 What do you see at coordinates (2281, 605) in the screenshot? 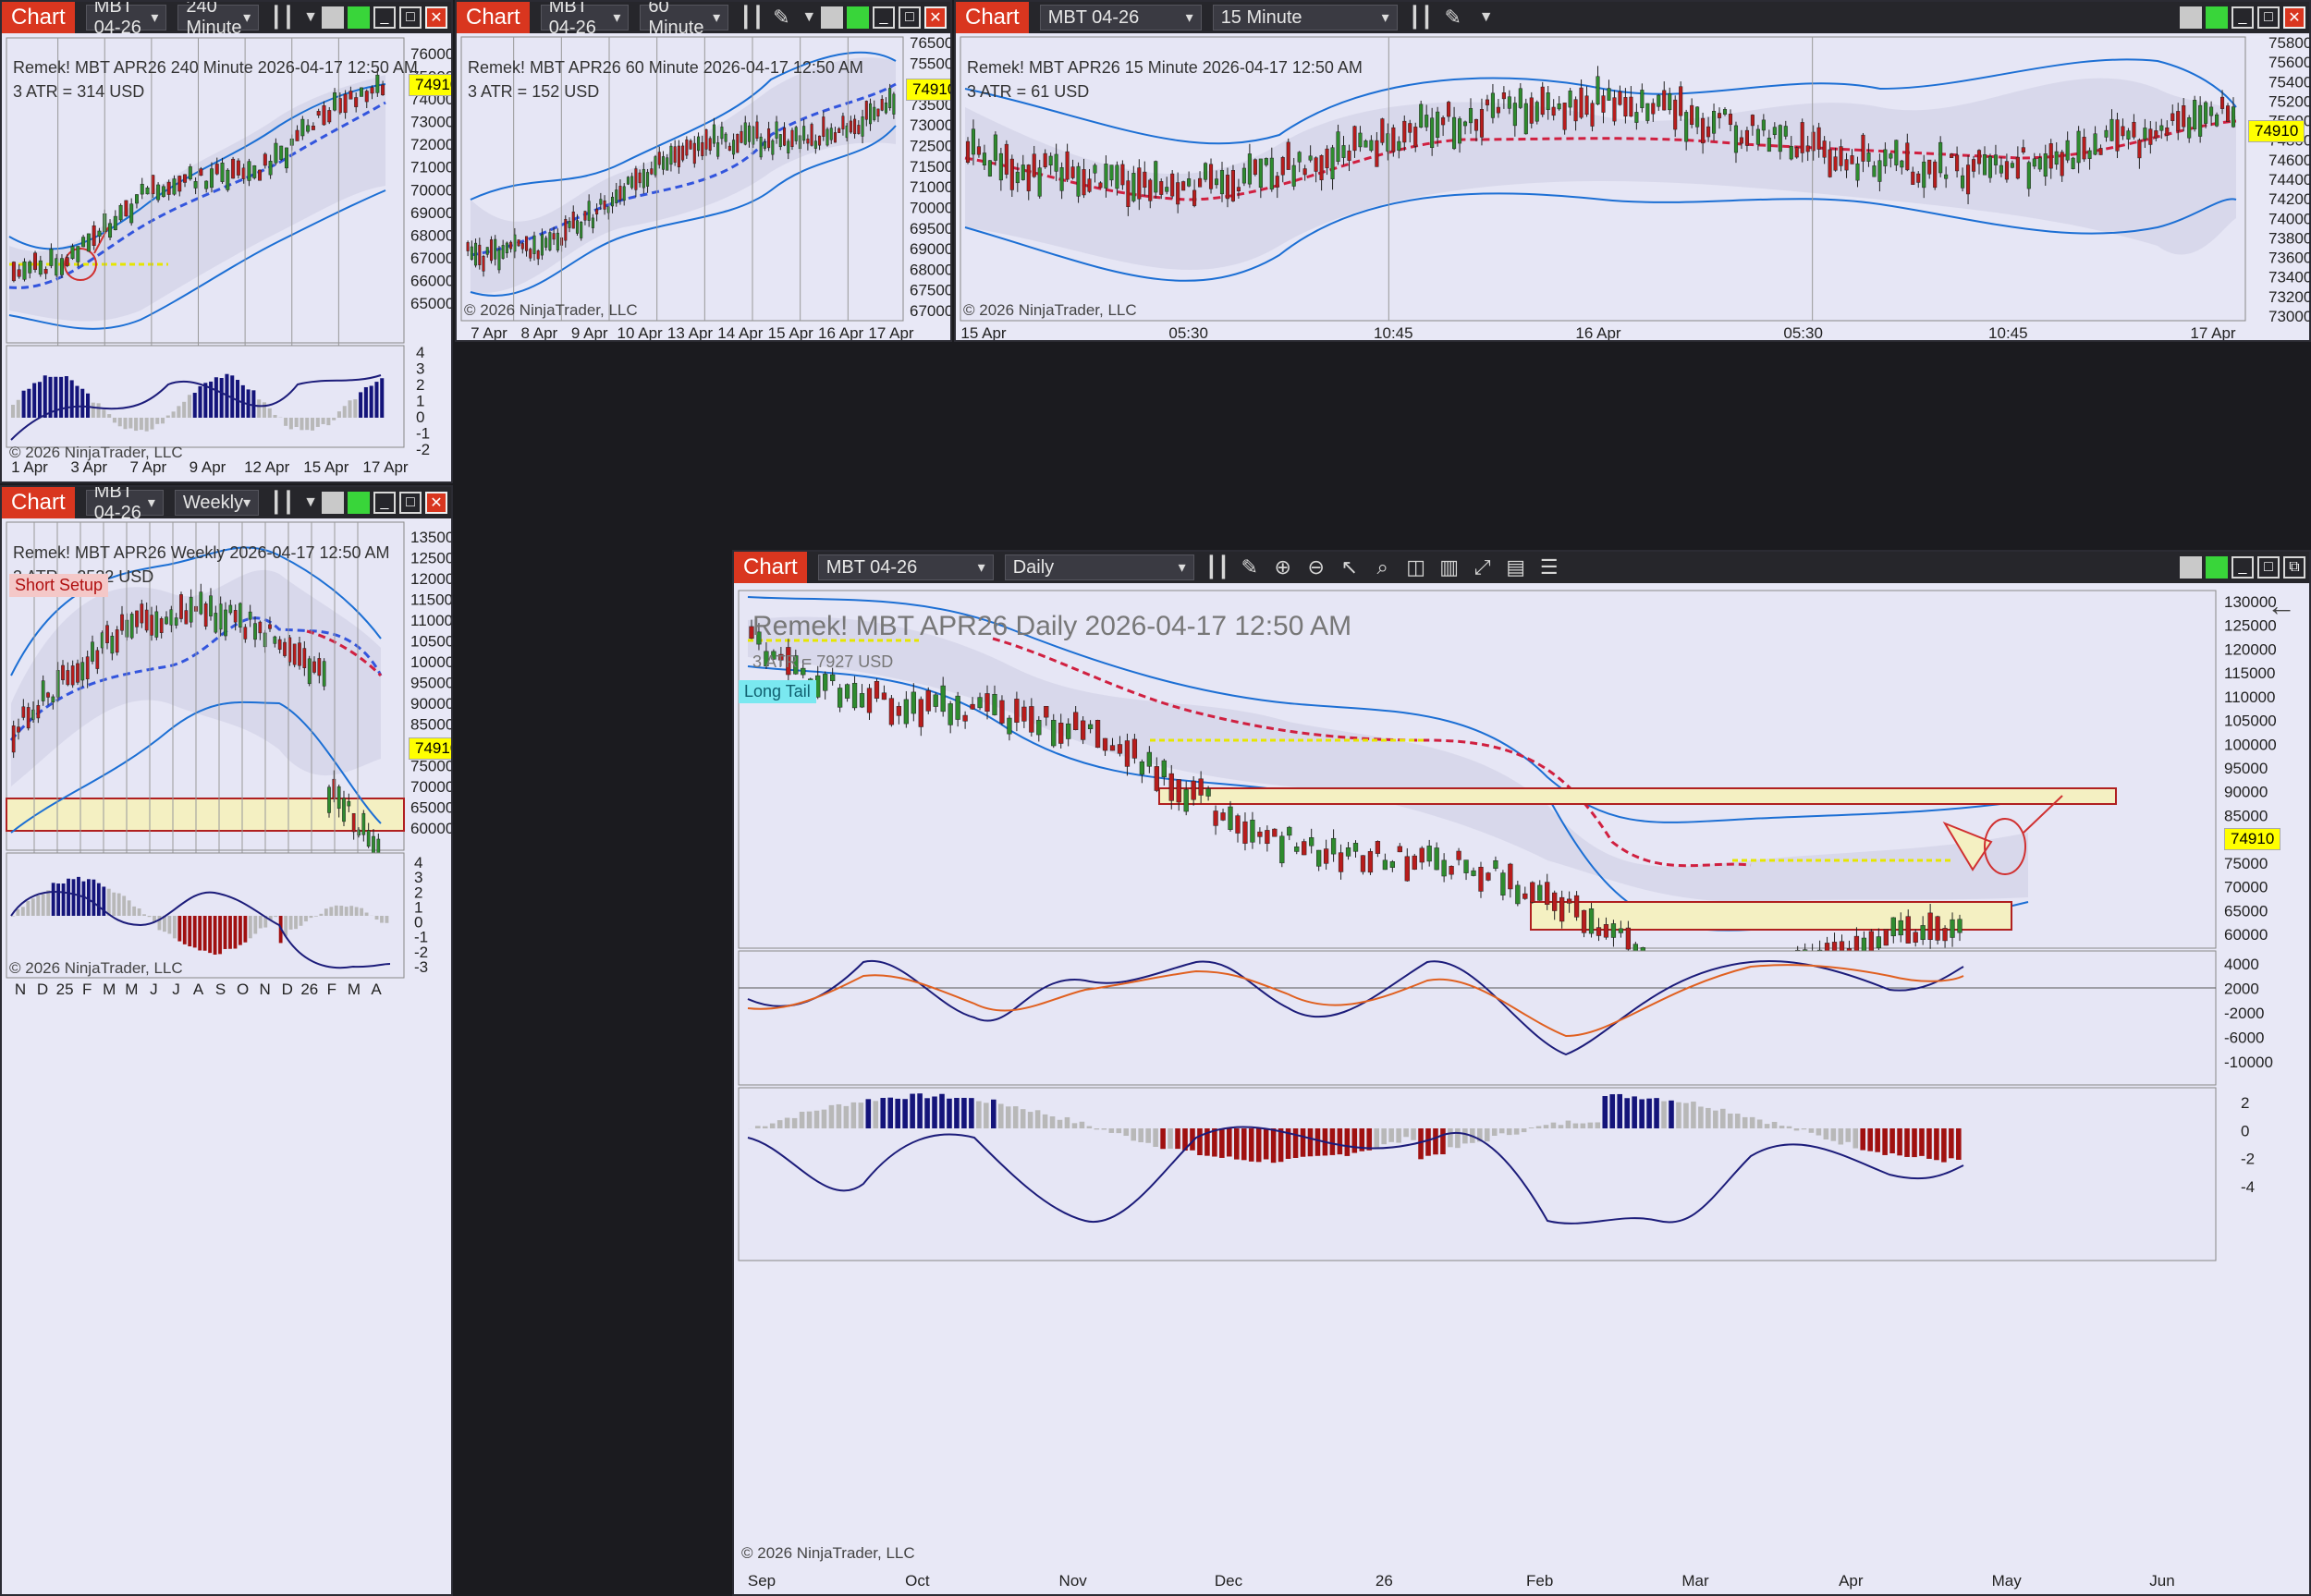
I see `back-arrow-icon: ←` at bounding box center [2281, 605].